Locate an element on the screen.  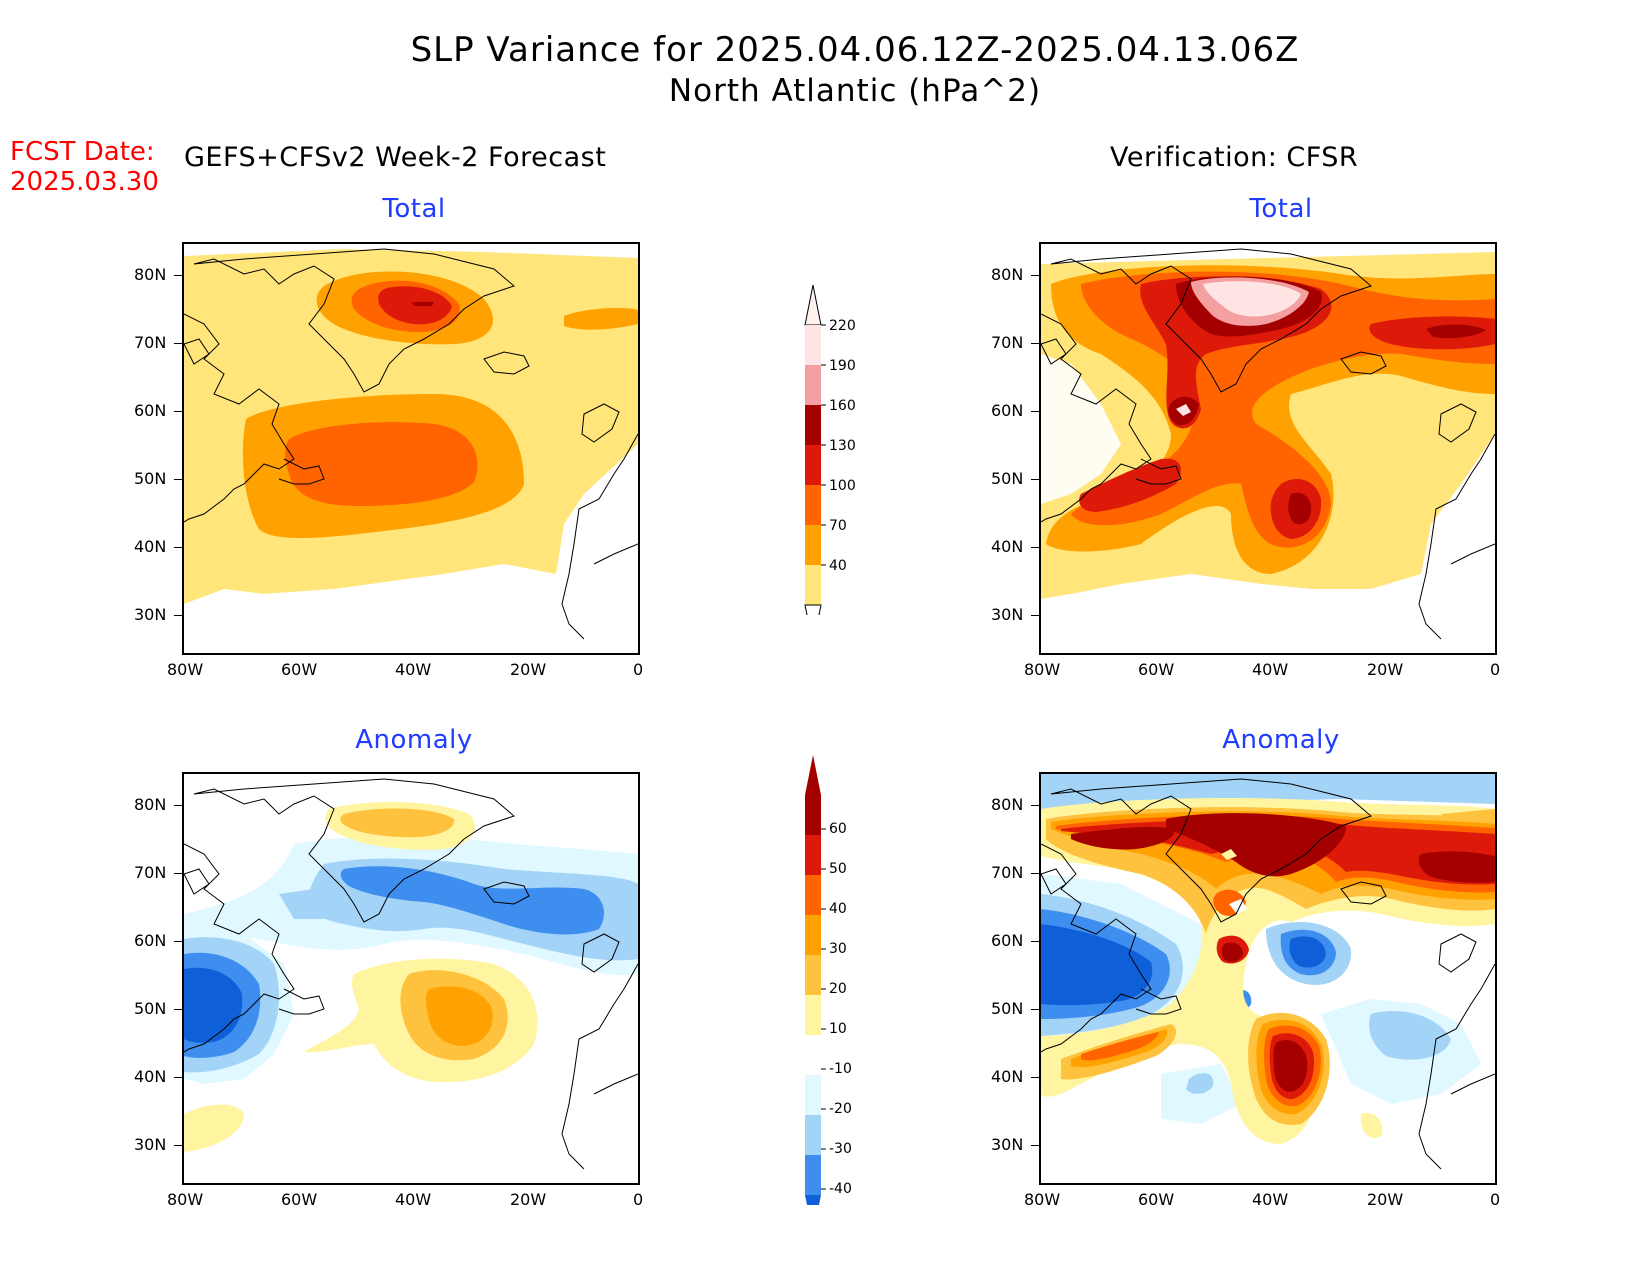
colorbar-label: 60 is located at coordinates (838, 829).